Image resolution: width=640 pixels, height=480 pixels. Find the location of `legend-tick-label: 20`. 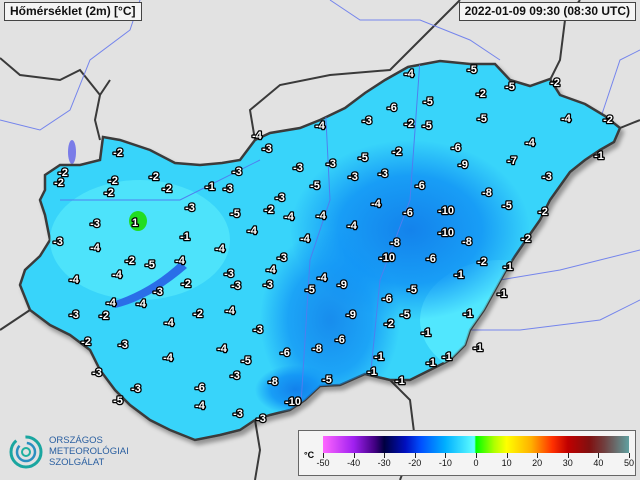

legend-tick-label: 20 is located at coordinates (537, 463).